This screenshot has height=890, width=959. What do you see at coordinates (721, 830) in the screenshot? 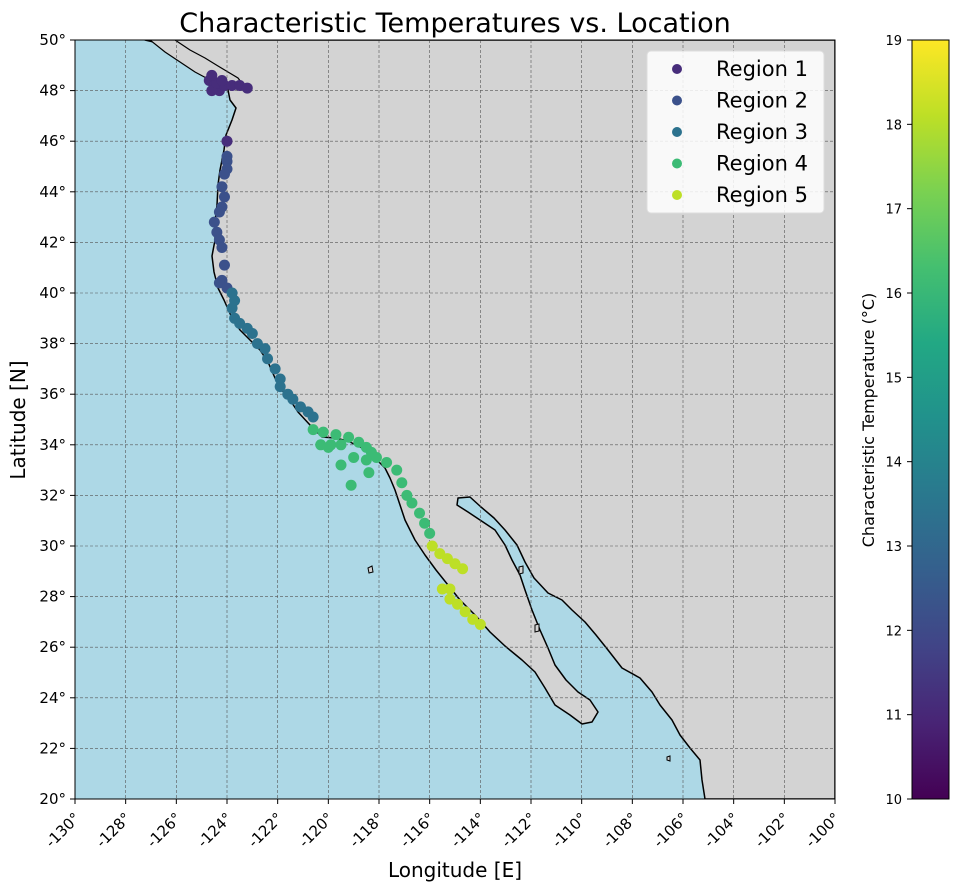
I see `x-tick-label: -104°` at bounding box center [721, 830].